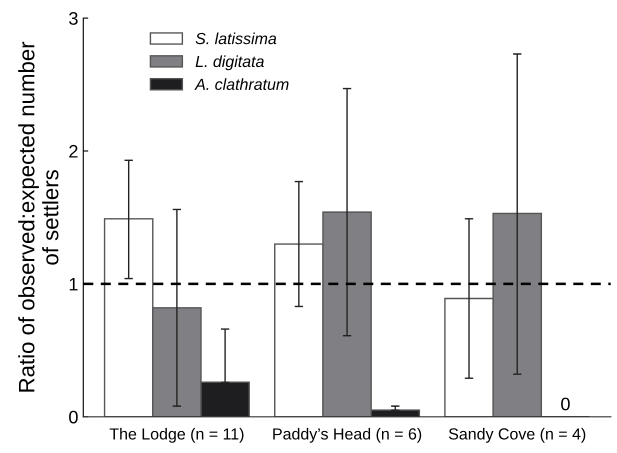  I want to click on legend-label: S. latissima, so click(236, 38).